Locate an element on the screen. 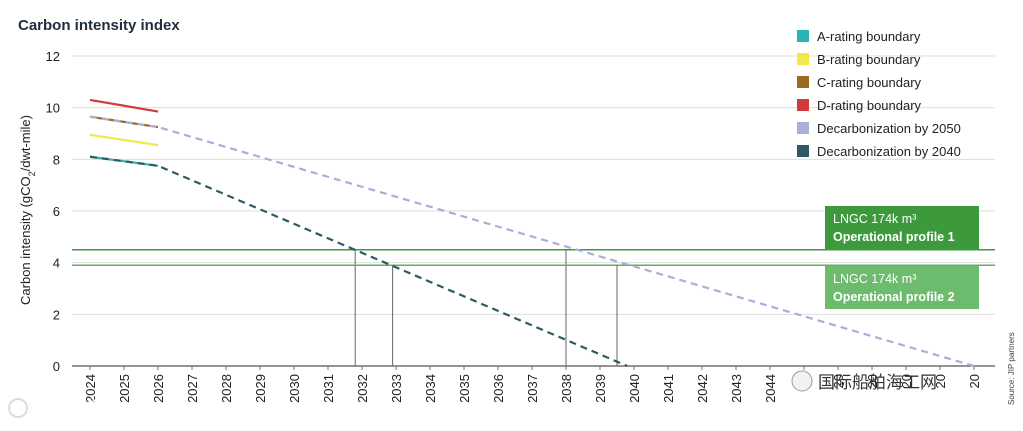 Image resolution: width=1023 pixels, height=431 pixels. series-line-b-rating-boundary is located at coordinates (124, 140).